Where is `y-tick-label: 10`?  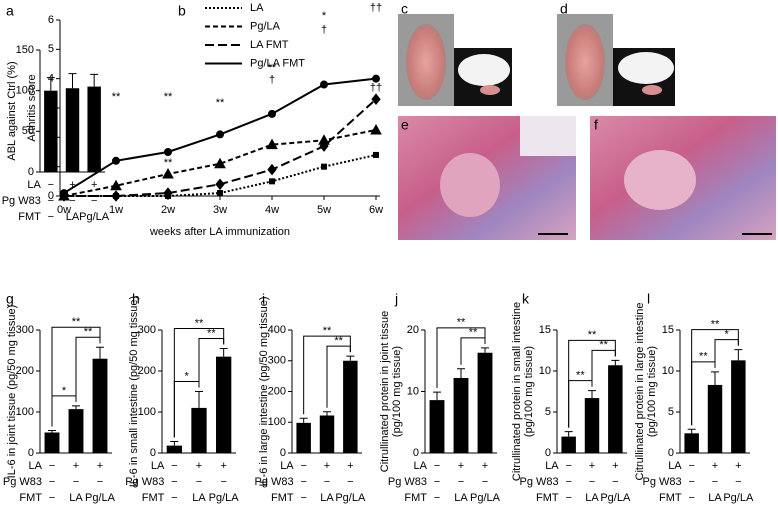
y-tick-label: 10 is located at coordinates (668, 371).